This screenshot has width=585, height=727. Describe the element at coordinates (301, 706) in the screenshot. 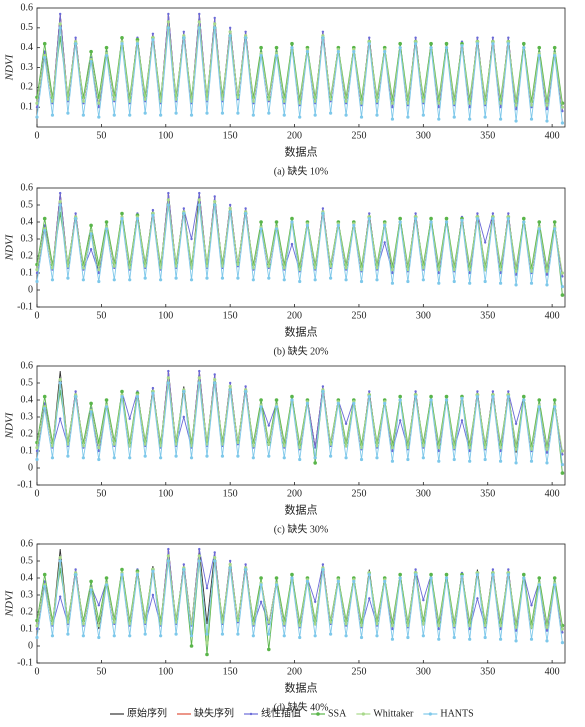

I see `caption: (d) 缺失 40%` at that location.